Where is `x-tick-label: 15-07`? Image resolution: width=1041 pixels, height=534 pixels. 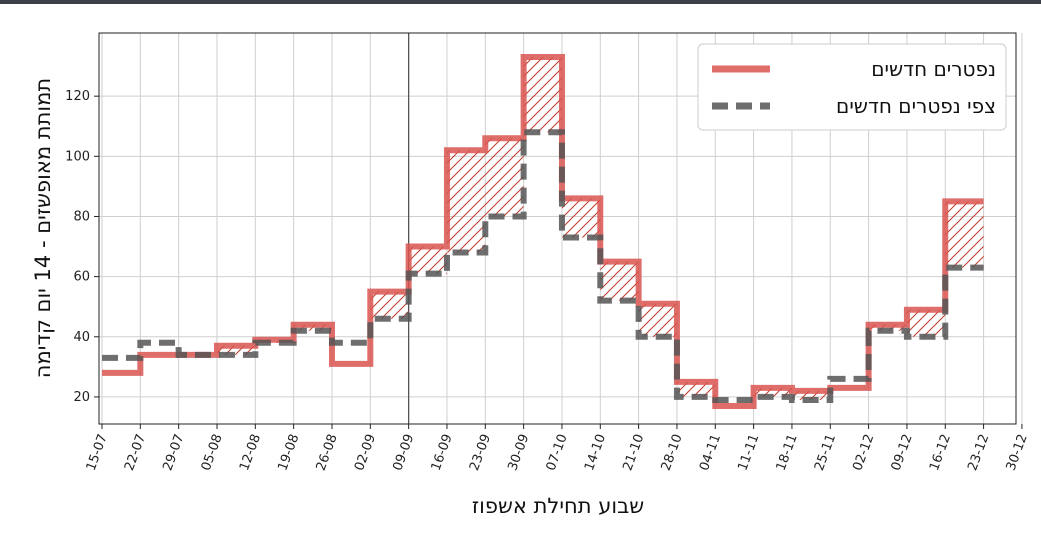
x-tick-label: 15-07 is located at coordinates (97, 452).